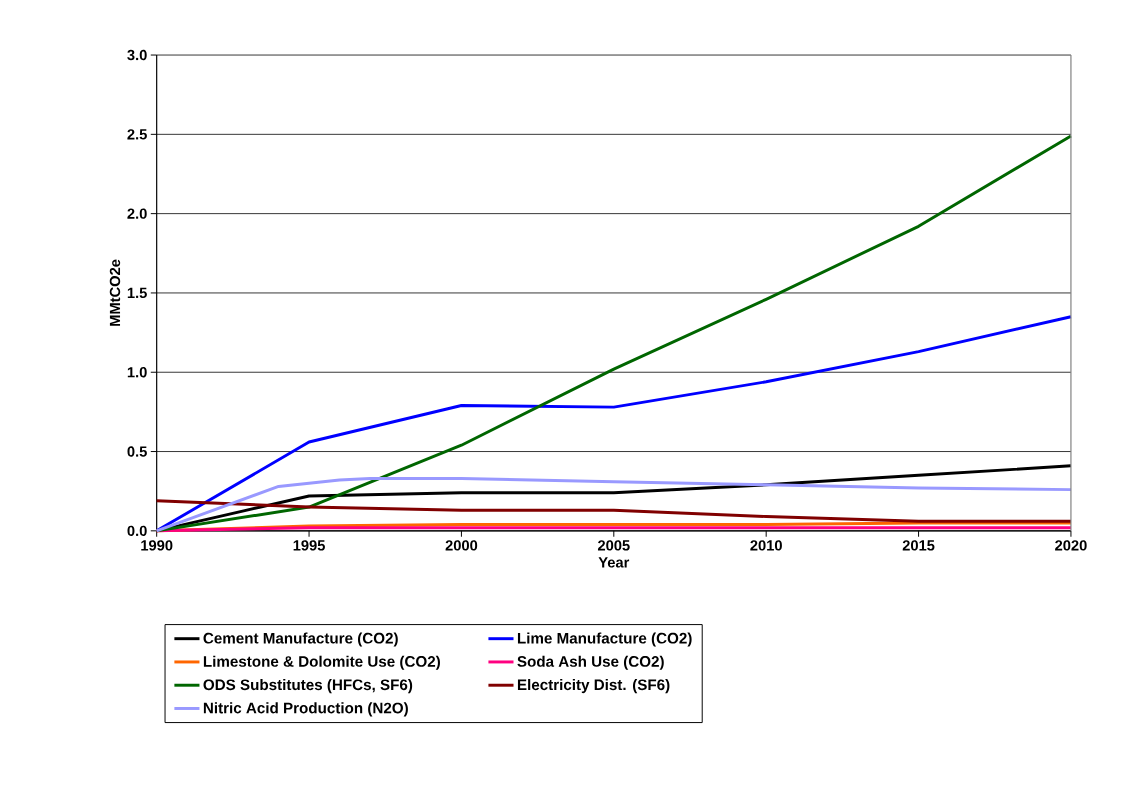 The height and width of the screenshot is (800, 1124). What do you see at coordinates (614, 562) in the screenshot?
I see `x-axis-title: Year` at bounding box center [614, 562].